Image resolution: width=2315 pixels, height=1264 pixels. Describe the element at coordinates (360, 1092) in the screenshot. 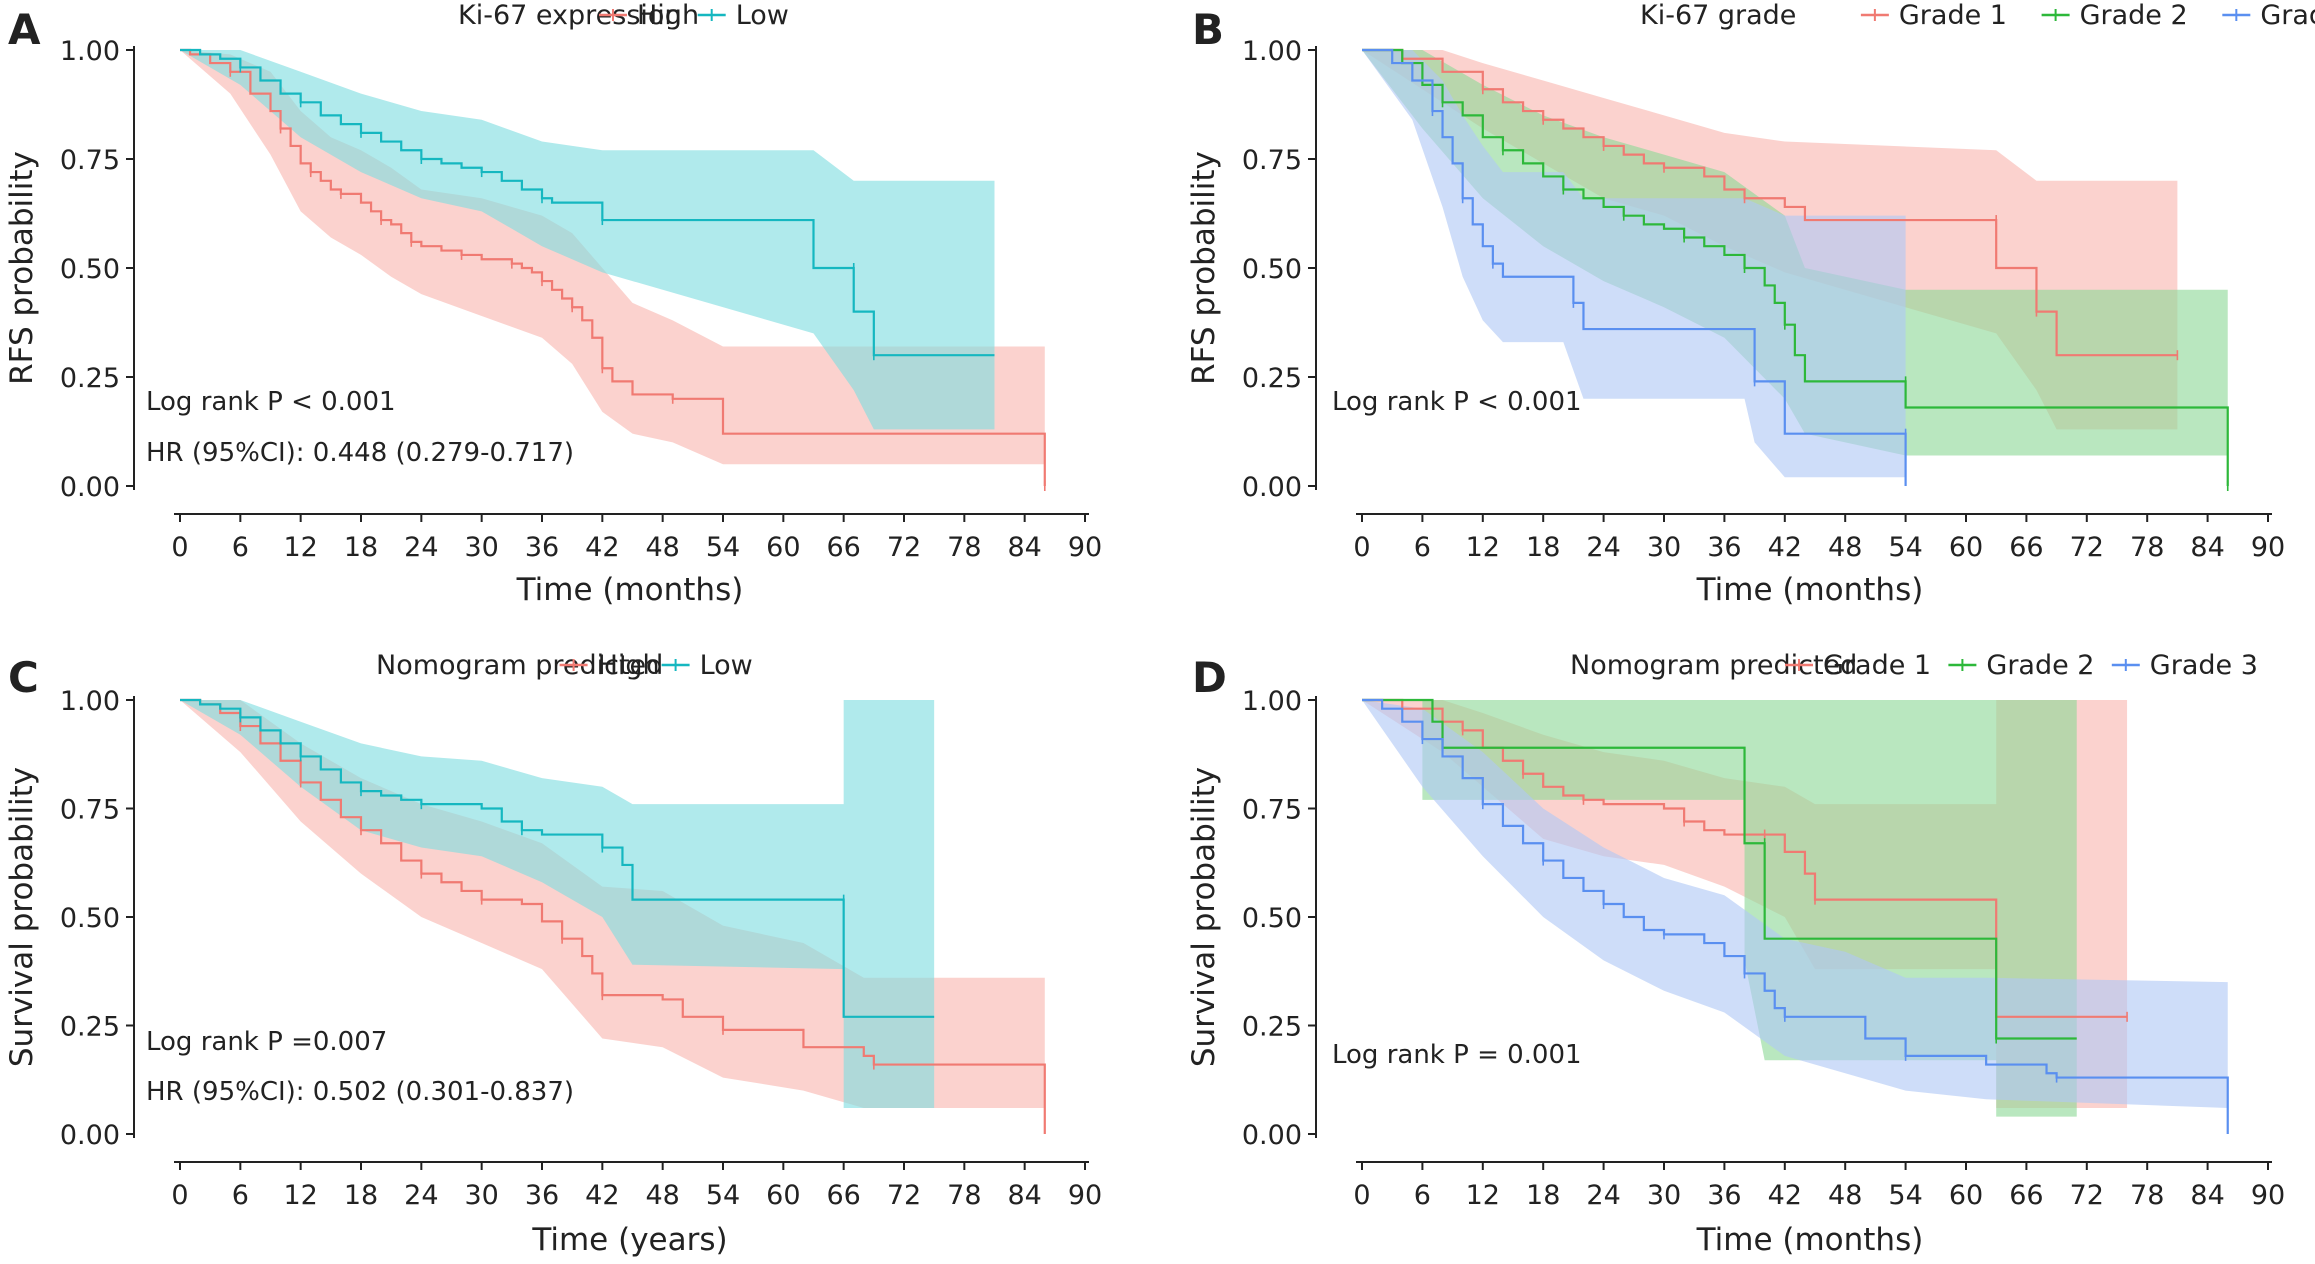

I see `stat-annotation: HR (95%CI): 0.502 (0.301-0.837)` at that location.